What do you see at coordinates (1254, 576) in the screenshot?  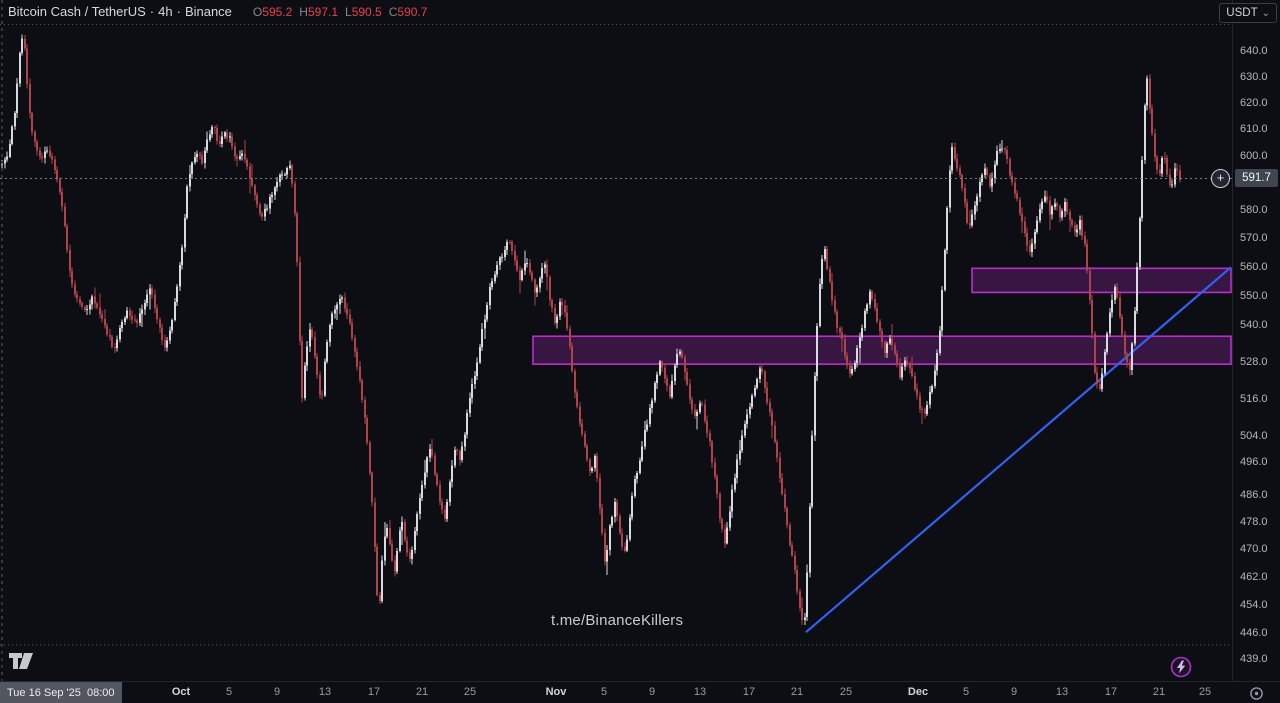 I see `price-tick-label: 462.0` at bounding box center [1254, 576].